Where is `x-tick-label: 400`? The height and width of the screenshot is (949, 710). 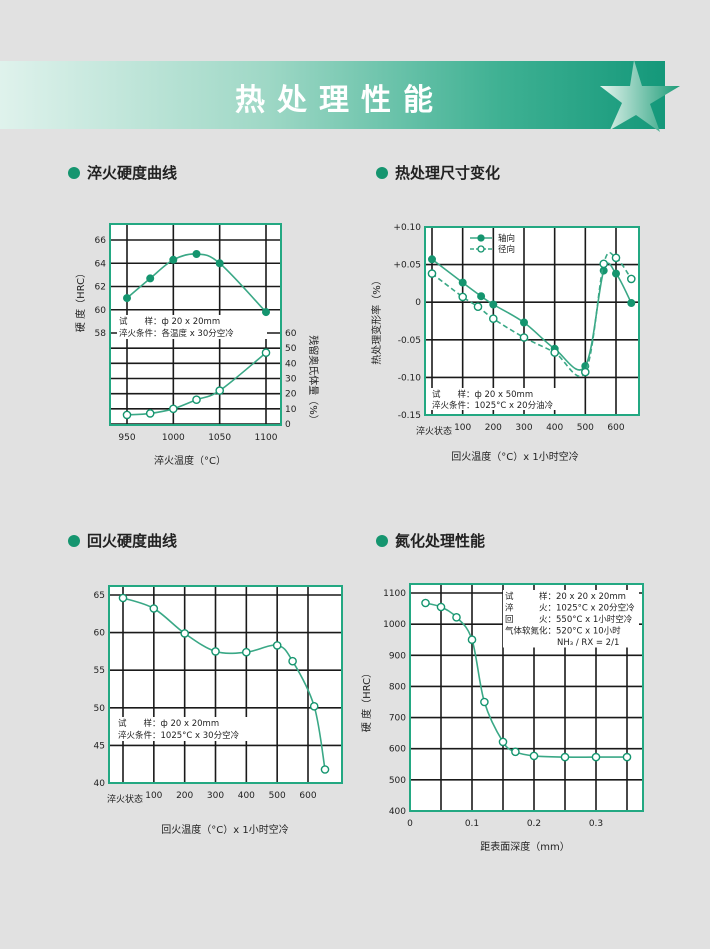
x-tick-label: 400 is located at coordinates (246, 796).